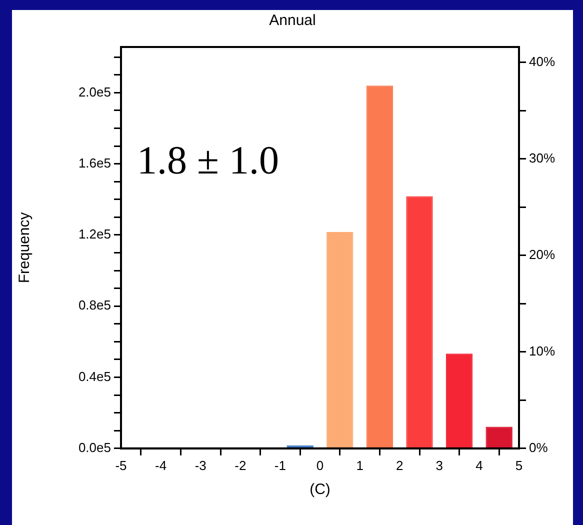 The height and width of the screenshot is (525, 583). What do you see at coordinates (94, 92) in the screenshot?
I see `y-tick-label: 2.0e5` at bounding box center [94, 92].